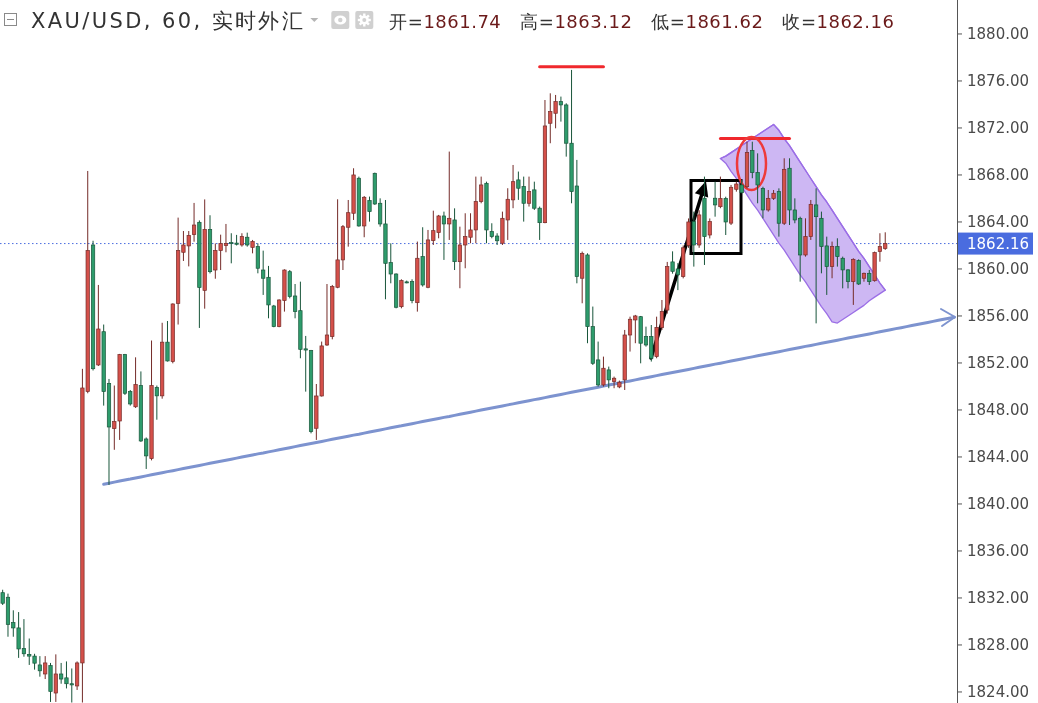  I want to click on annotation: 开=1861.74, so click(445, 21).